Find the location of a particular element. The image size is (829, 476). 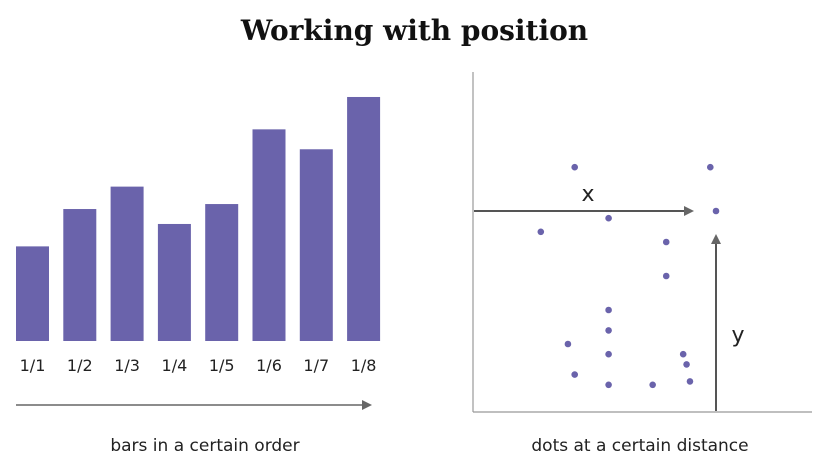

y-distance-label: y is located at coordinates (737, 335).